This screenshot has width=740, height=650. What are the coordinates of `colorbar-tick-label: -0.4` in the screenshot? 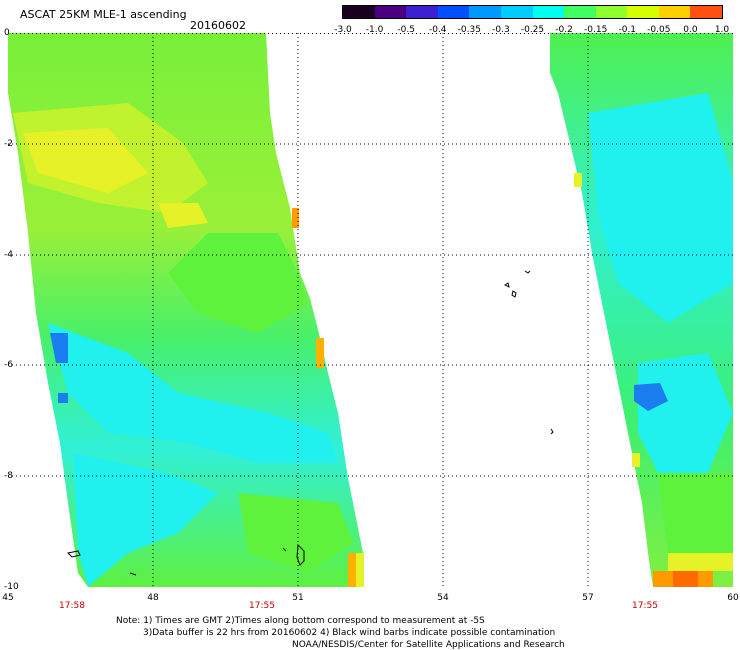 It's located at (437, 30).